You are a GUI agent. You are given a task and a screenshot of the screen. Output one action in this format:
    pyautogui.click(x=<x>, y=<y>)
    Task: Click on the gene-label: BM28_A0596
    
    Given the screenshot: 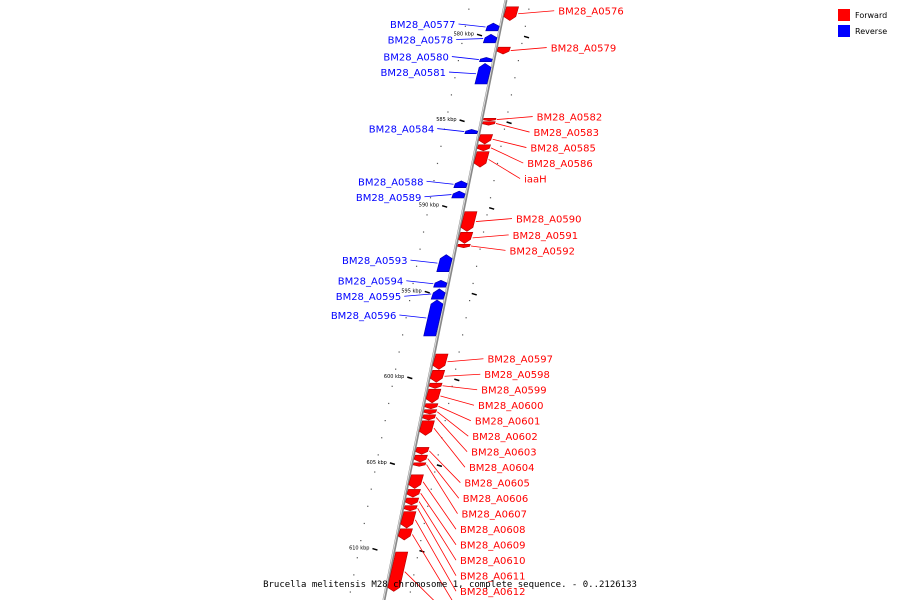 What is the action you would take?
    pyautogui.click(x=364, y=316)
    